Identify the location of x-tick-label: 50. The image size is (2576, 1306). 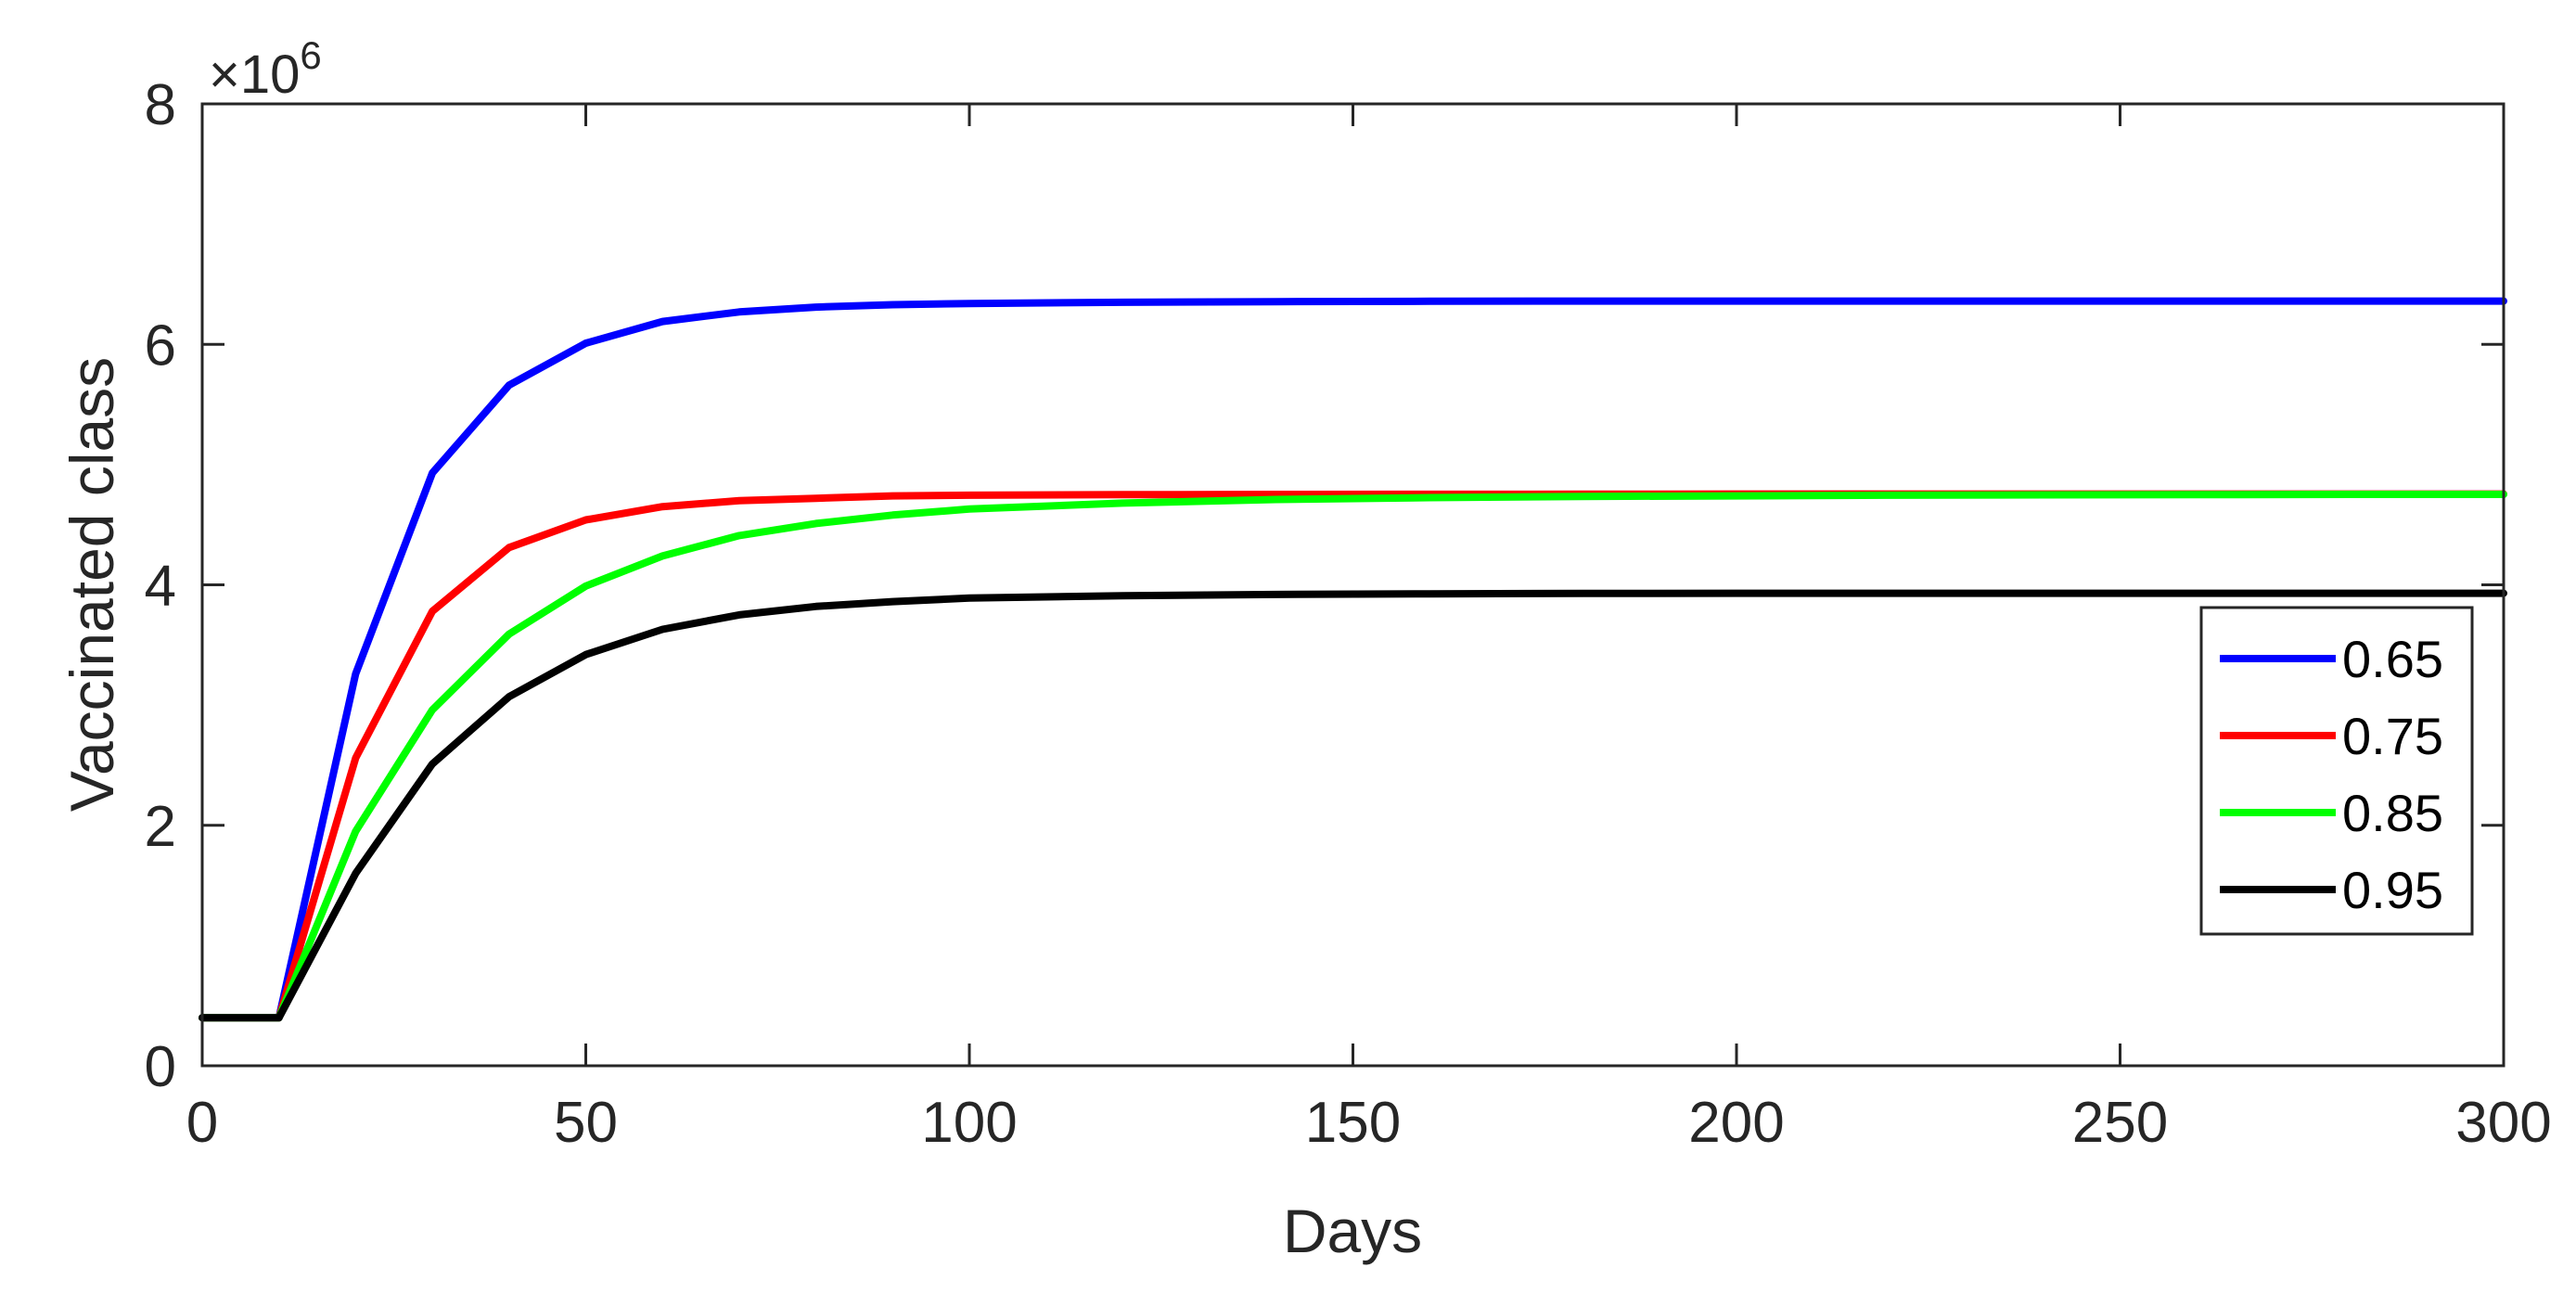
(586, 1123).